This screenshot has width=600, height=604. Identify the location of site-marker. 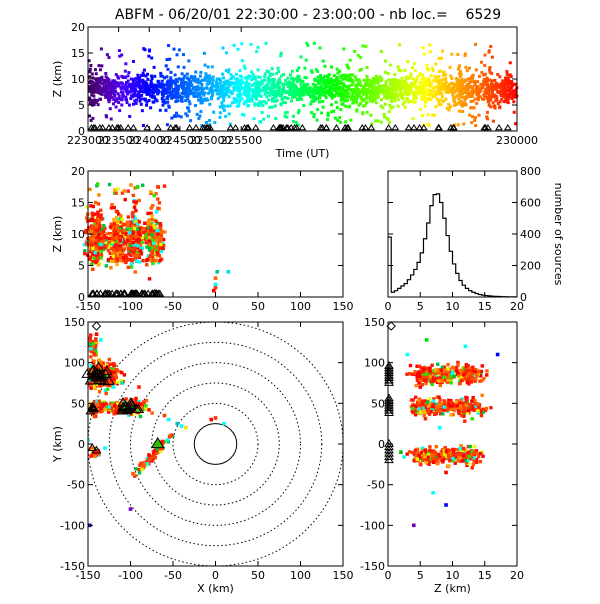
(97, 326).